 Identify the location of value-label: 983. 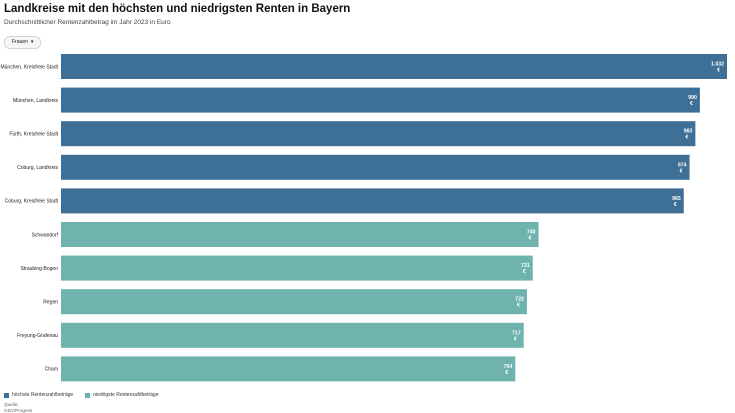
(688, 132).